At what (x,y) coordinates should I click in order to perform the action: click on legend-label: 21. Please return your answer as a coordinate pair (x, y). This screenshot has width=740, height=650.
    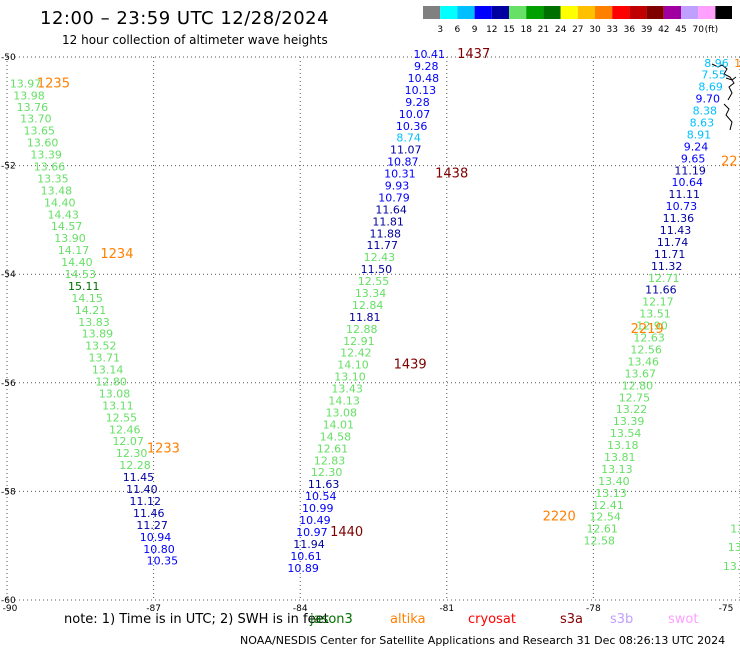
    Looking at the image, I should click on (543, 30).